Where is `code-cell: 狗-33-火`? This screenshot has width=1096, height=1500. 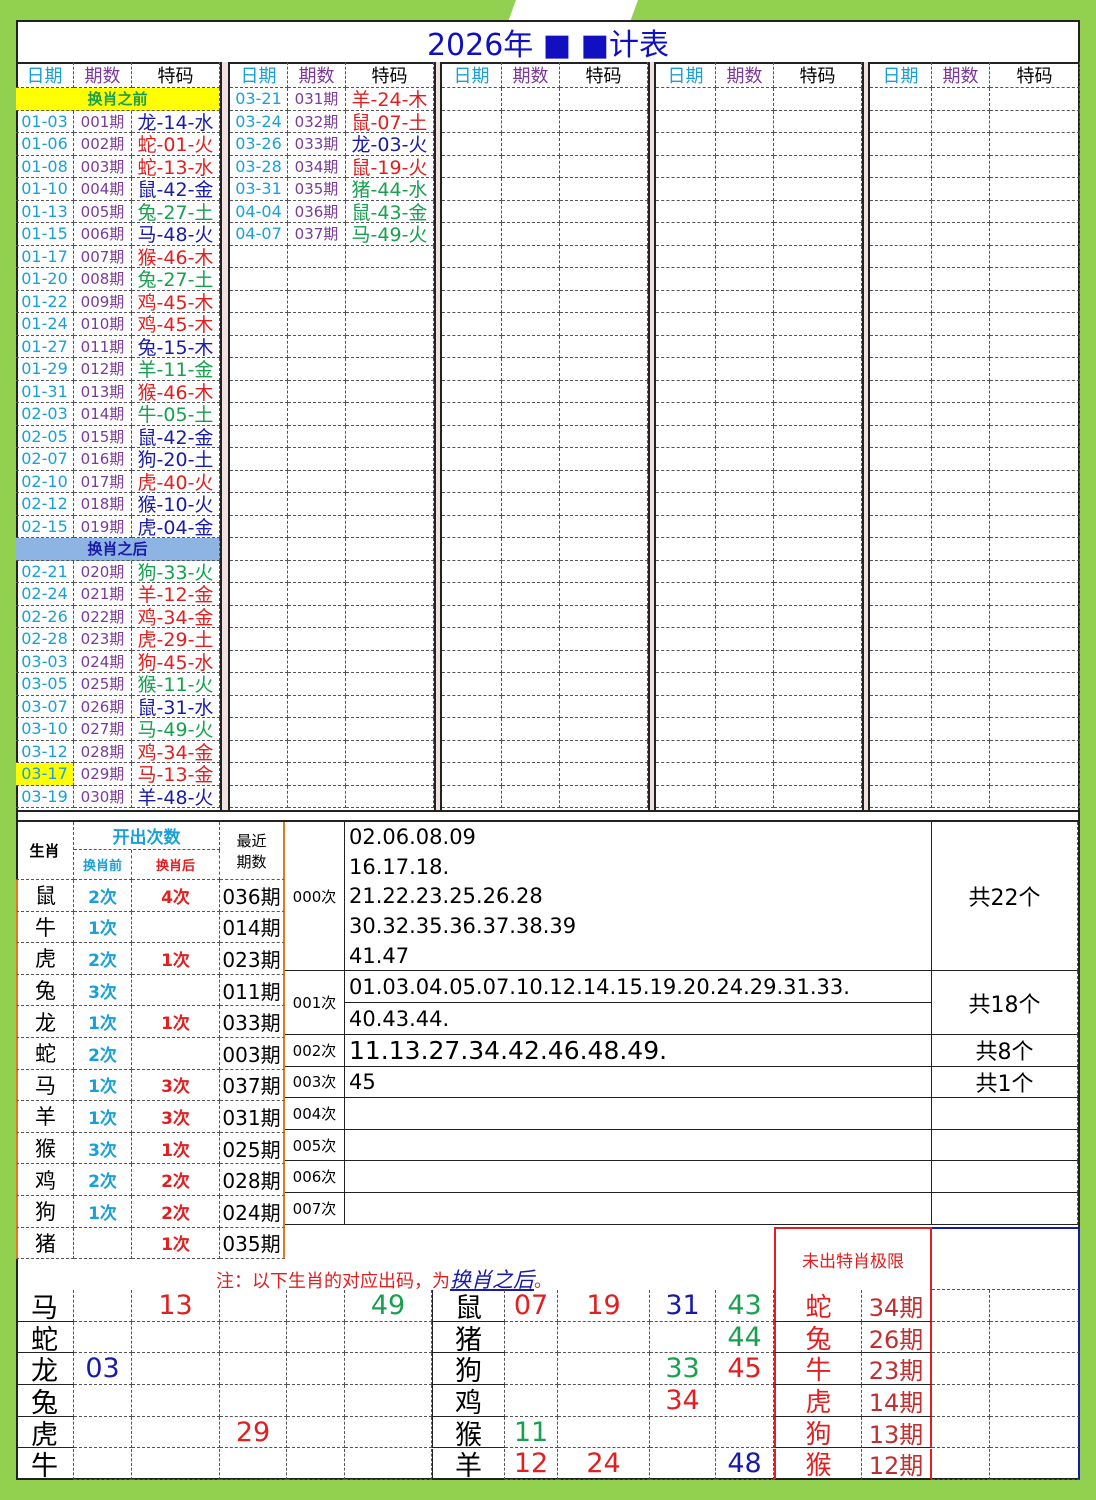
code-cell: 狗-33-火 is located at coordinates (176, 571).